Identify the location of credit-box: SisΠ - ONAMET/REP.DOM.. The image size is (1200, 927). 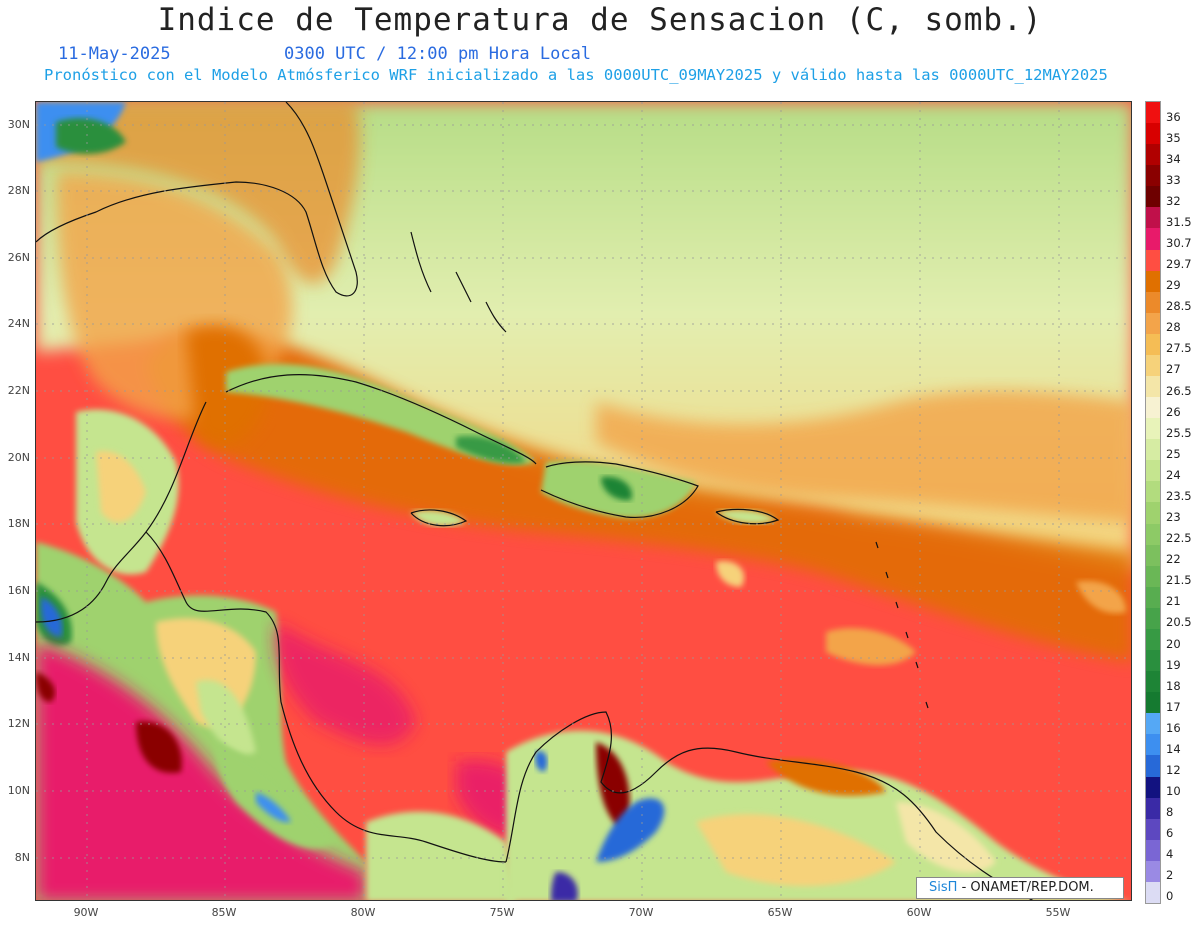
(1020, 888).